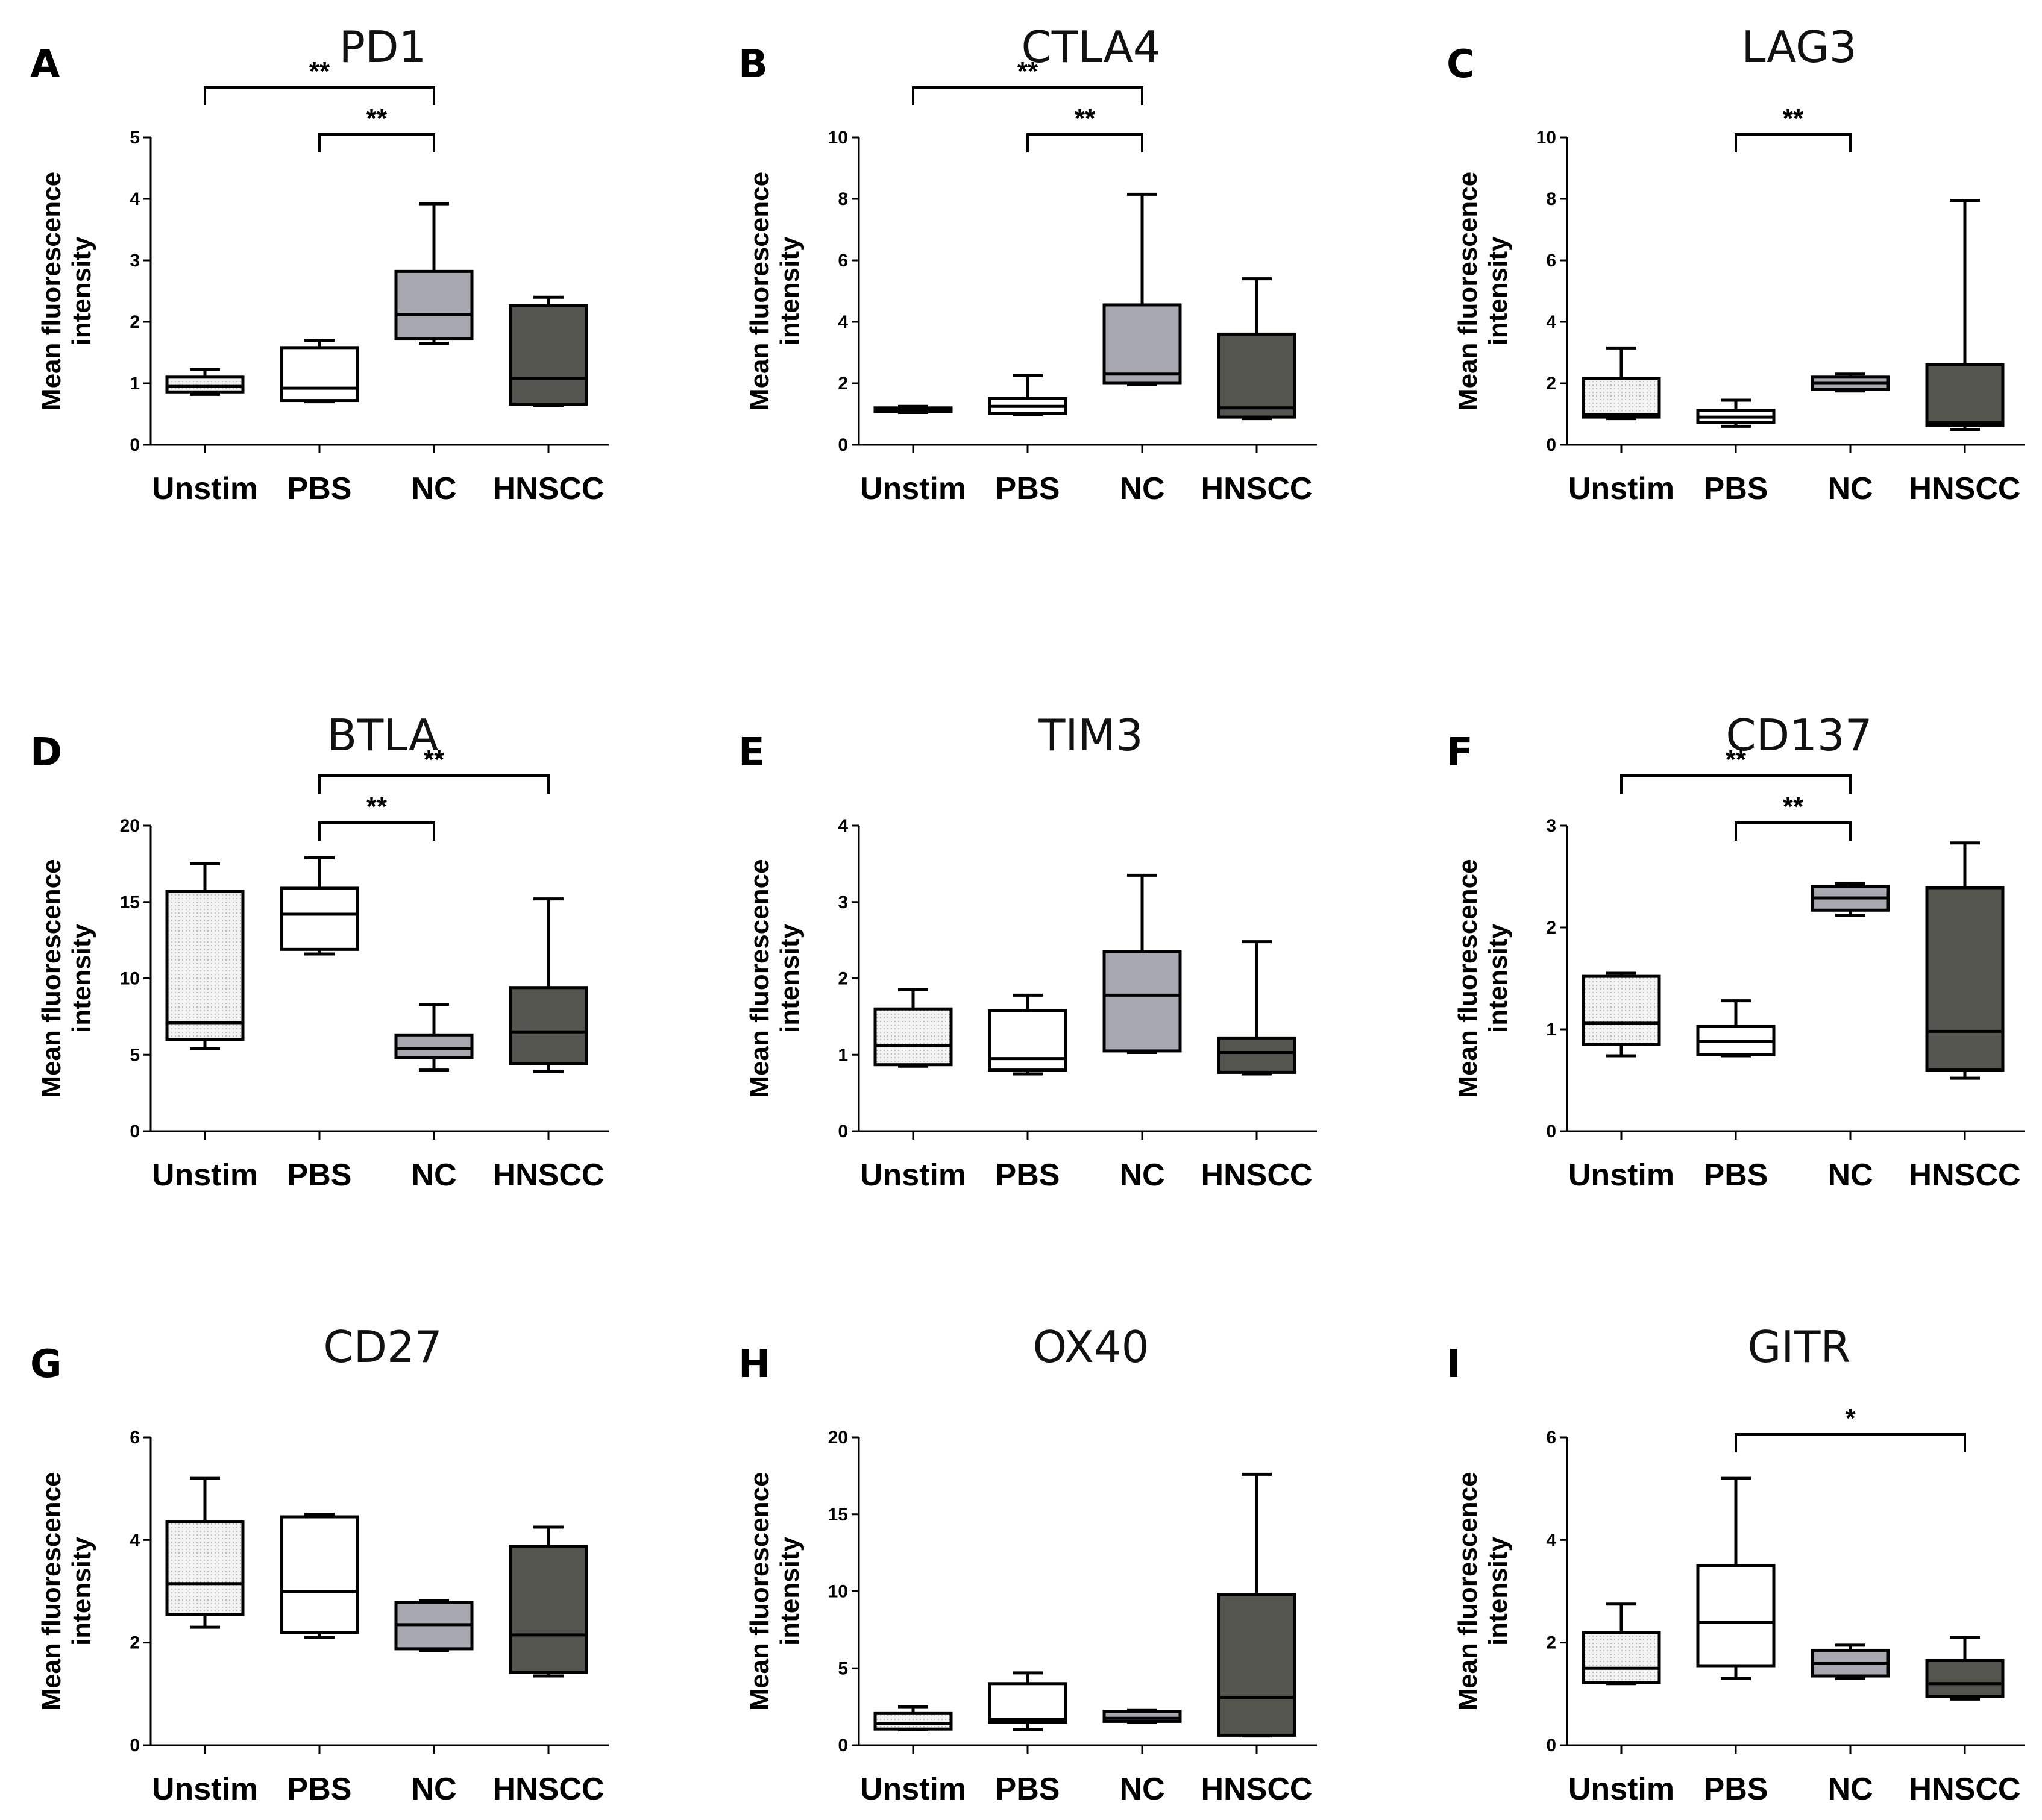 This screenshot has width=2042, height=1820. I want to click on y-tick-label: 20, so click(130, 826).